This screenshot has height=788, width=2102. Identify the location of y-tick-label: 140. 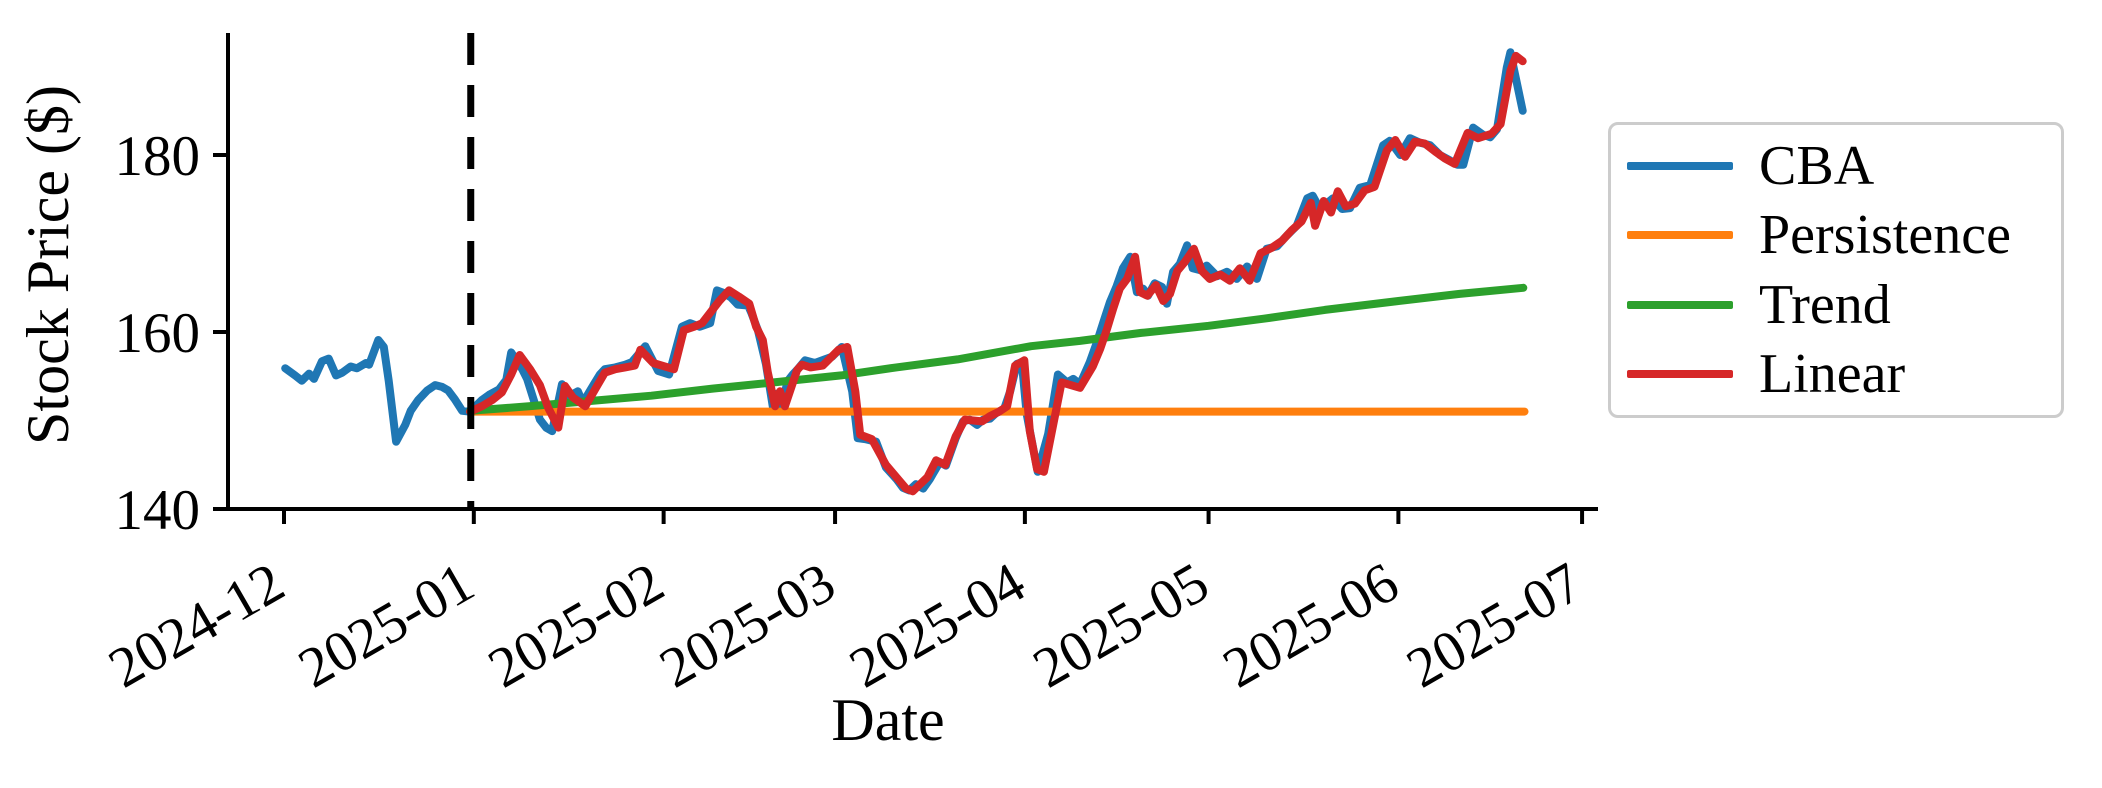
(158, 510).